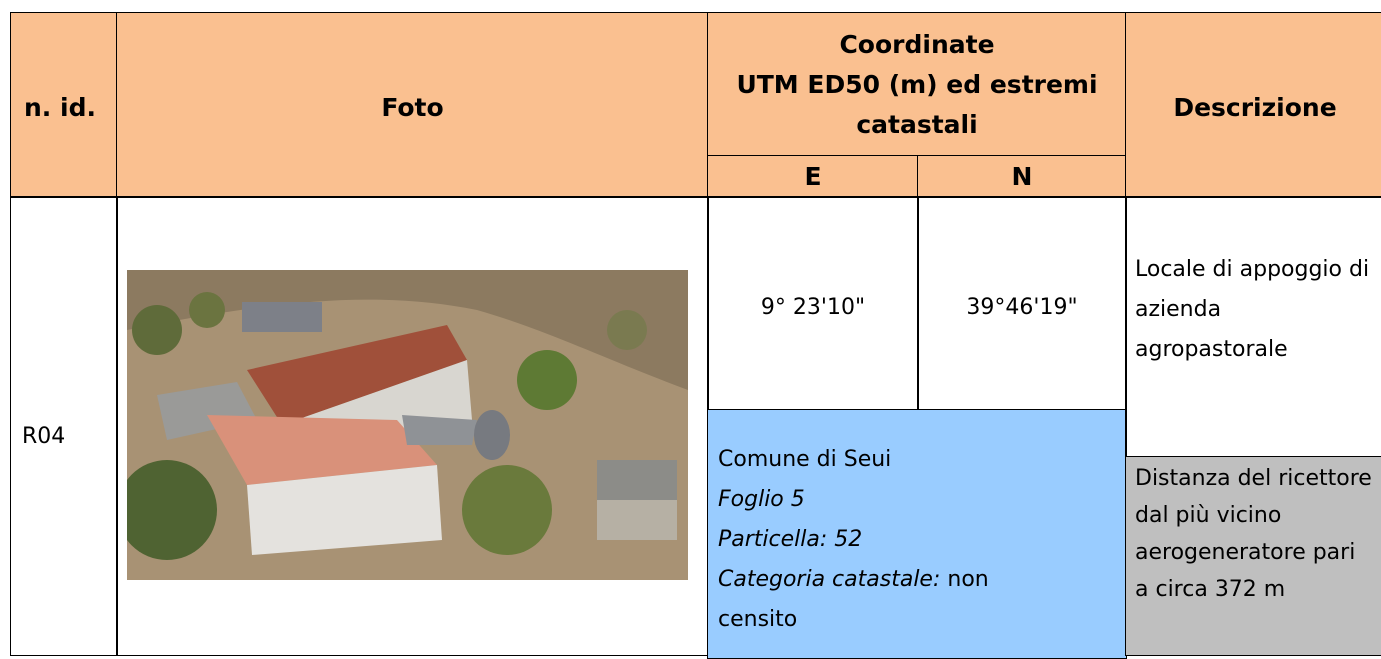 This screenshot has height=659, width=1381. I want to click on cadastral-cell, so click(917, 534).